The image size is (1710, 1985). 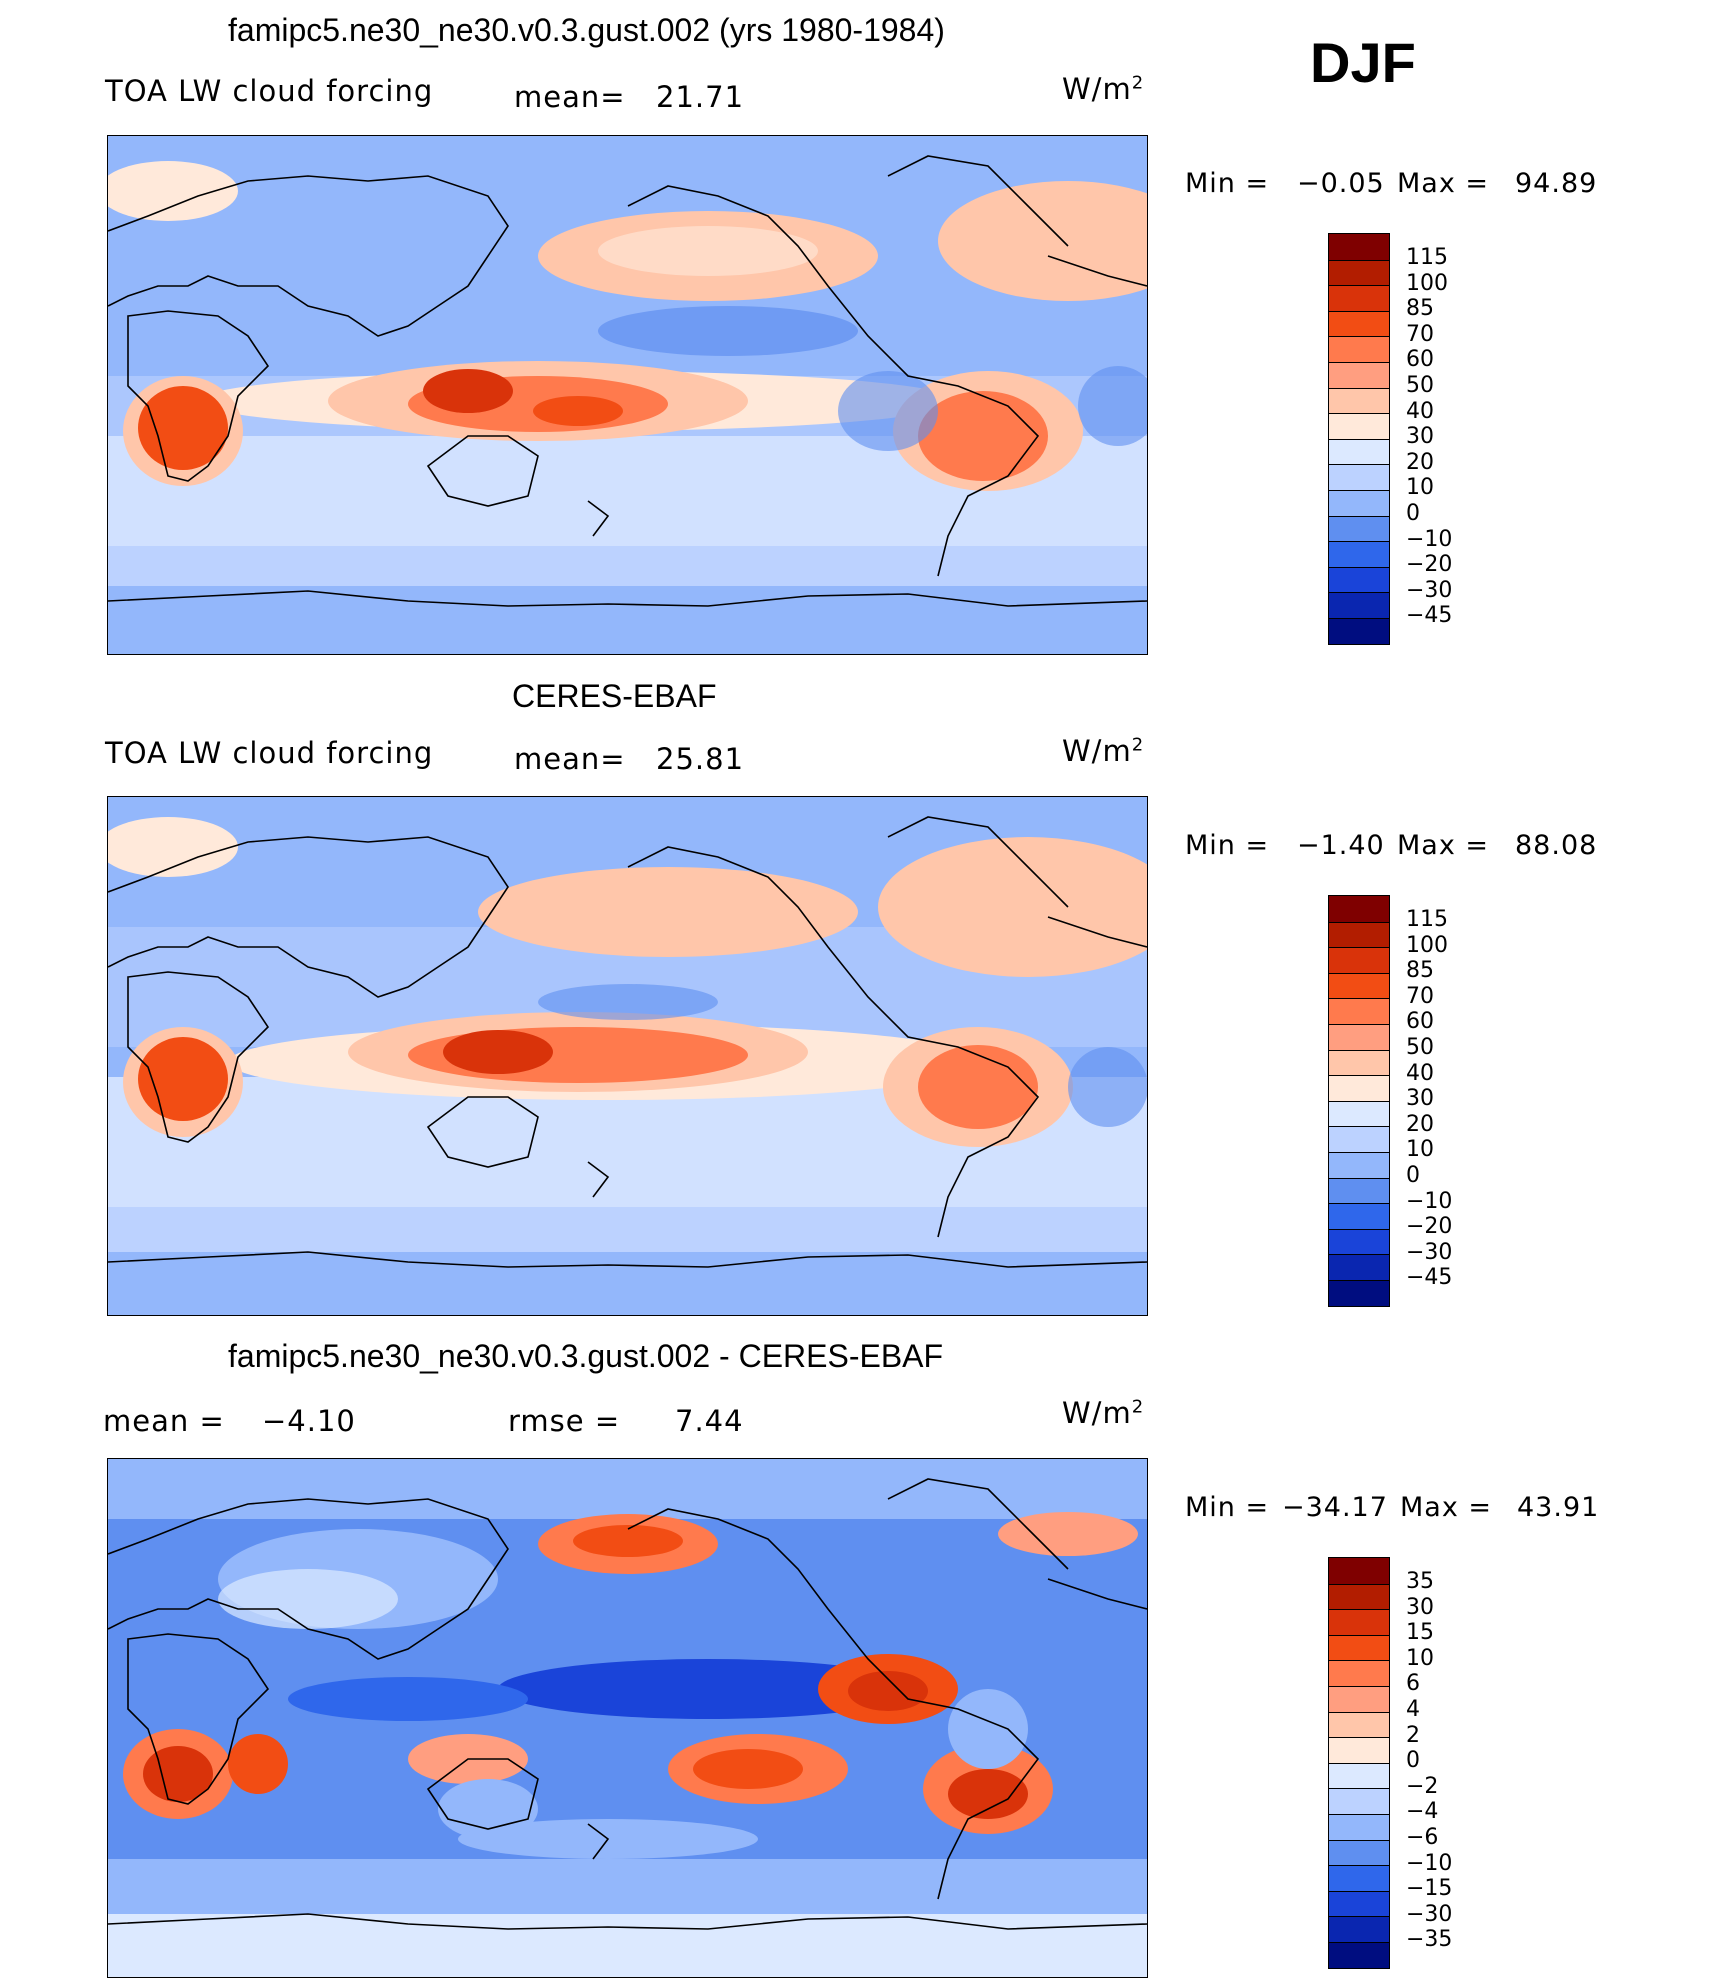 What do you see at coordinates (564, 1421) in the screenshot?
I see `panel-3-rmse-label: rmse =` at bounding box center [564, 1421].